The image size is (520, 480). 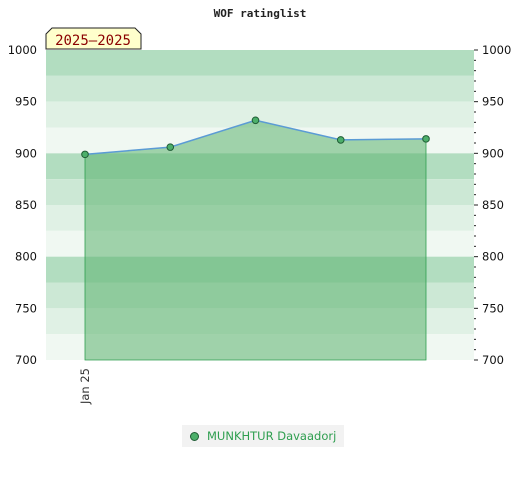 I want to click on y-tick-label-right: 800, so click(x=493, y=257).